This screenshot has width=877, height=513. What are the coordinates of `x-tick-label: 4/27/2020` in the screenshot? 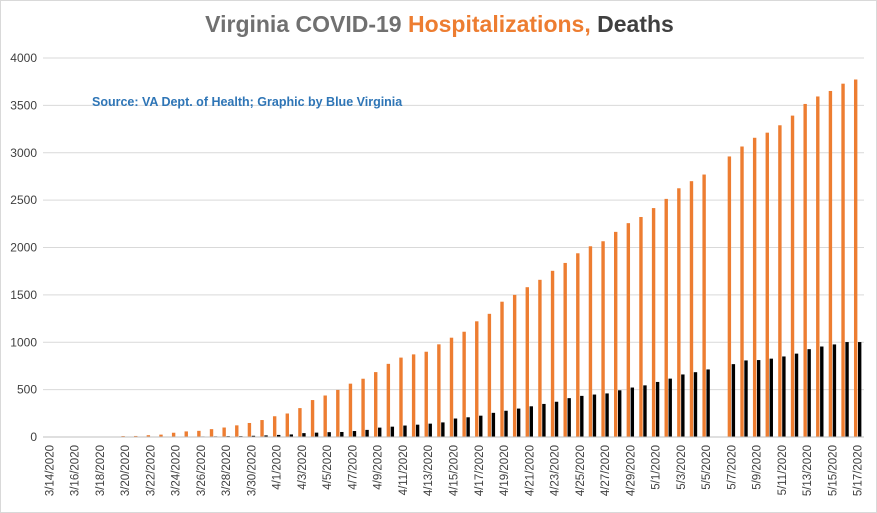 It's located at (606, 470).